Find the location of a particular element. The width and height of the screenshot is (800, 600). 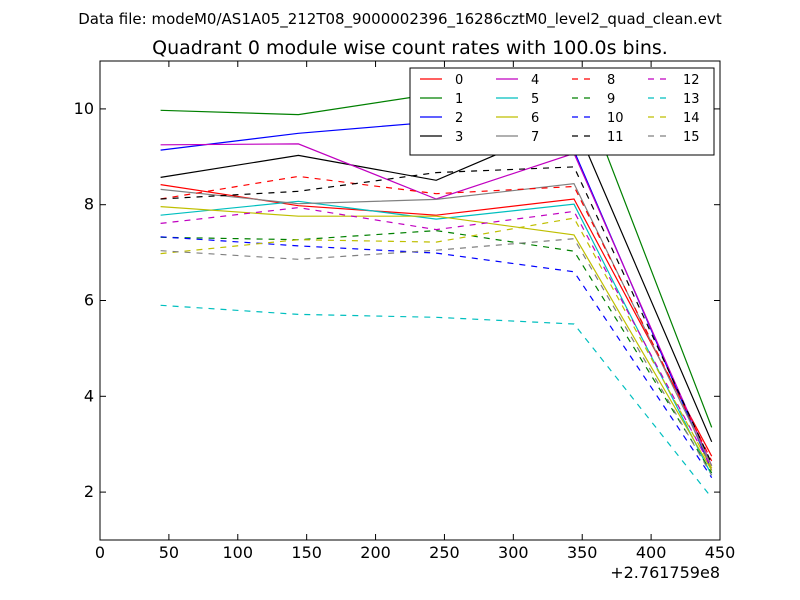

legend-box is located at coordinates (562, 111).